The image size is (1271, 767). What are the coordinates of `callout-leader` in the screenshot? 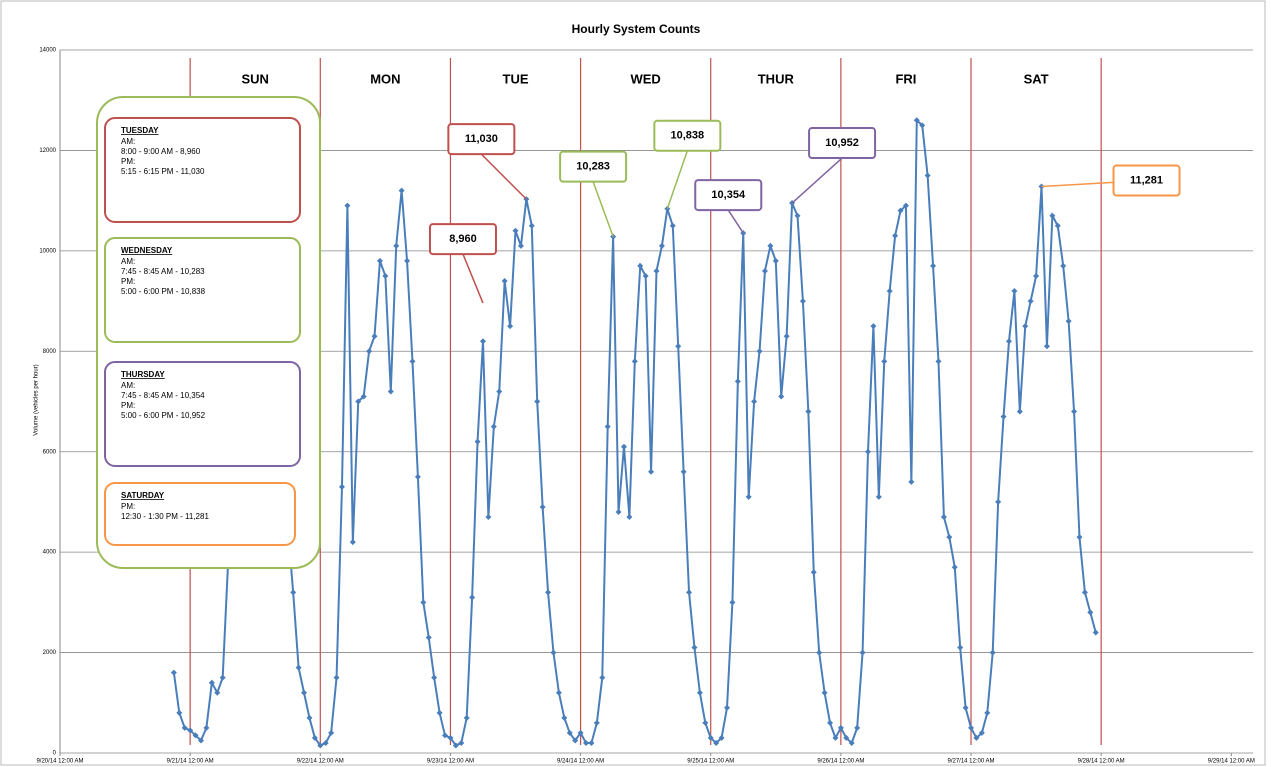 It's located at (503, 176).